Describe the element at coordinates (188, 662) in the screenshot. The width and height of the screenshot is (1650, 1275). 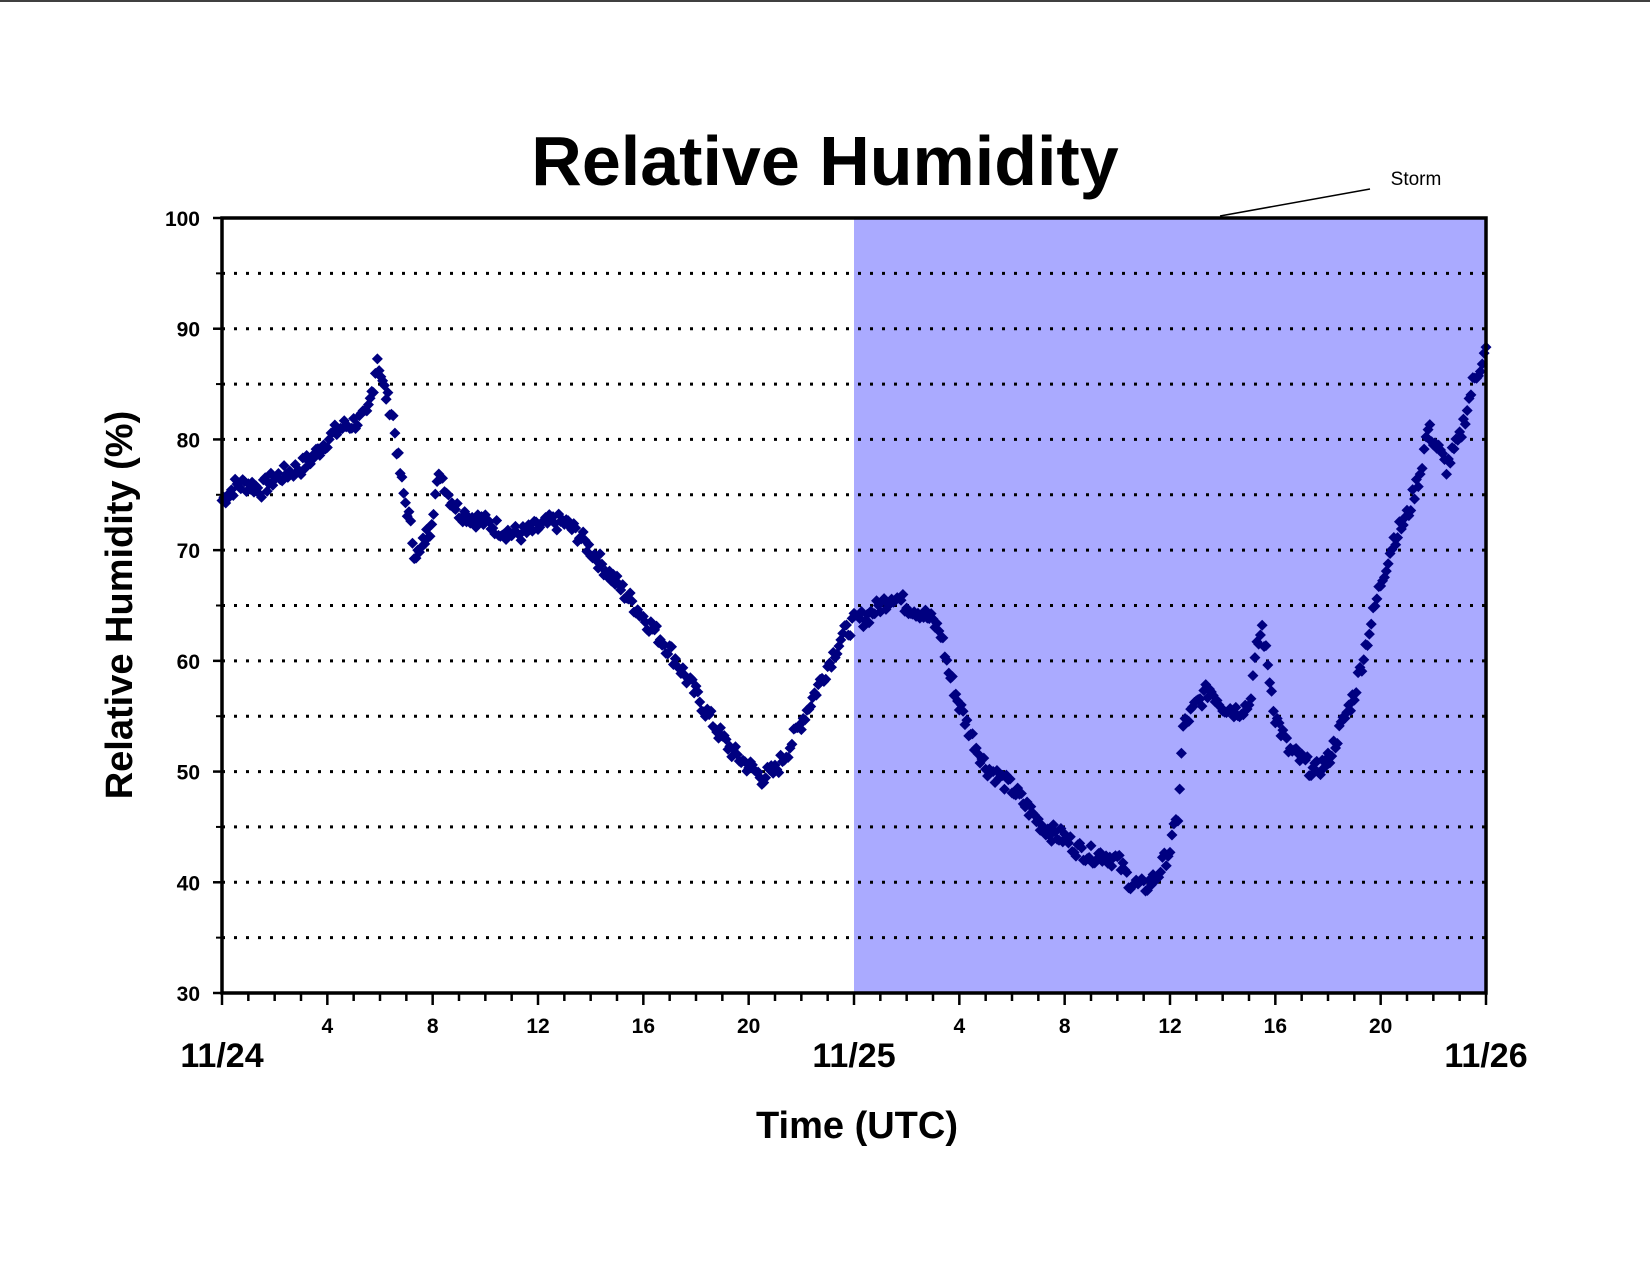
I see `y-tick-label: 60` at that location.